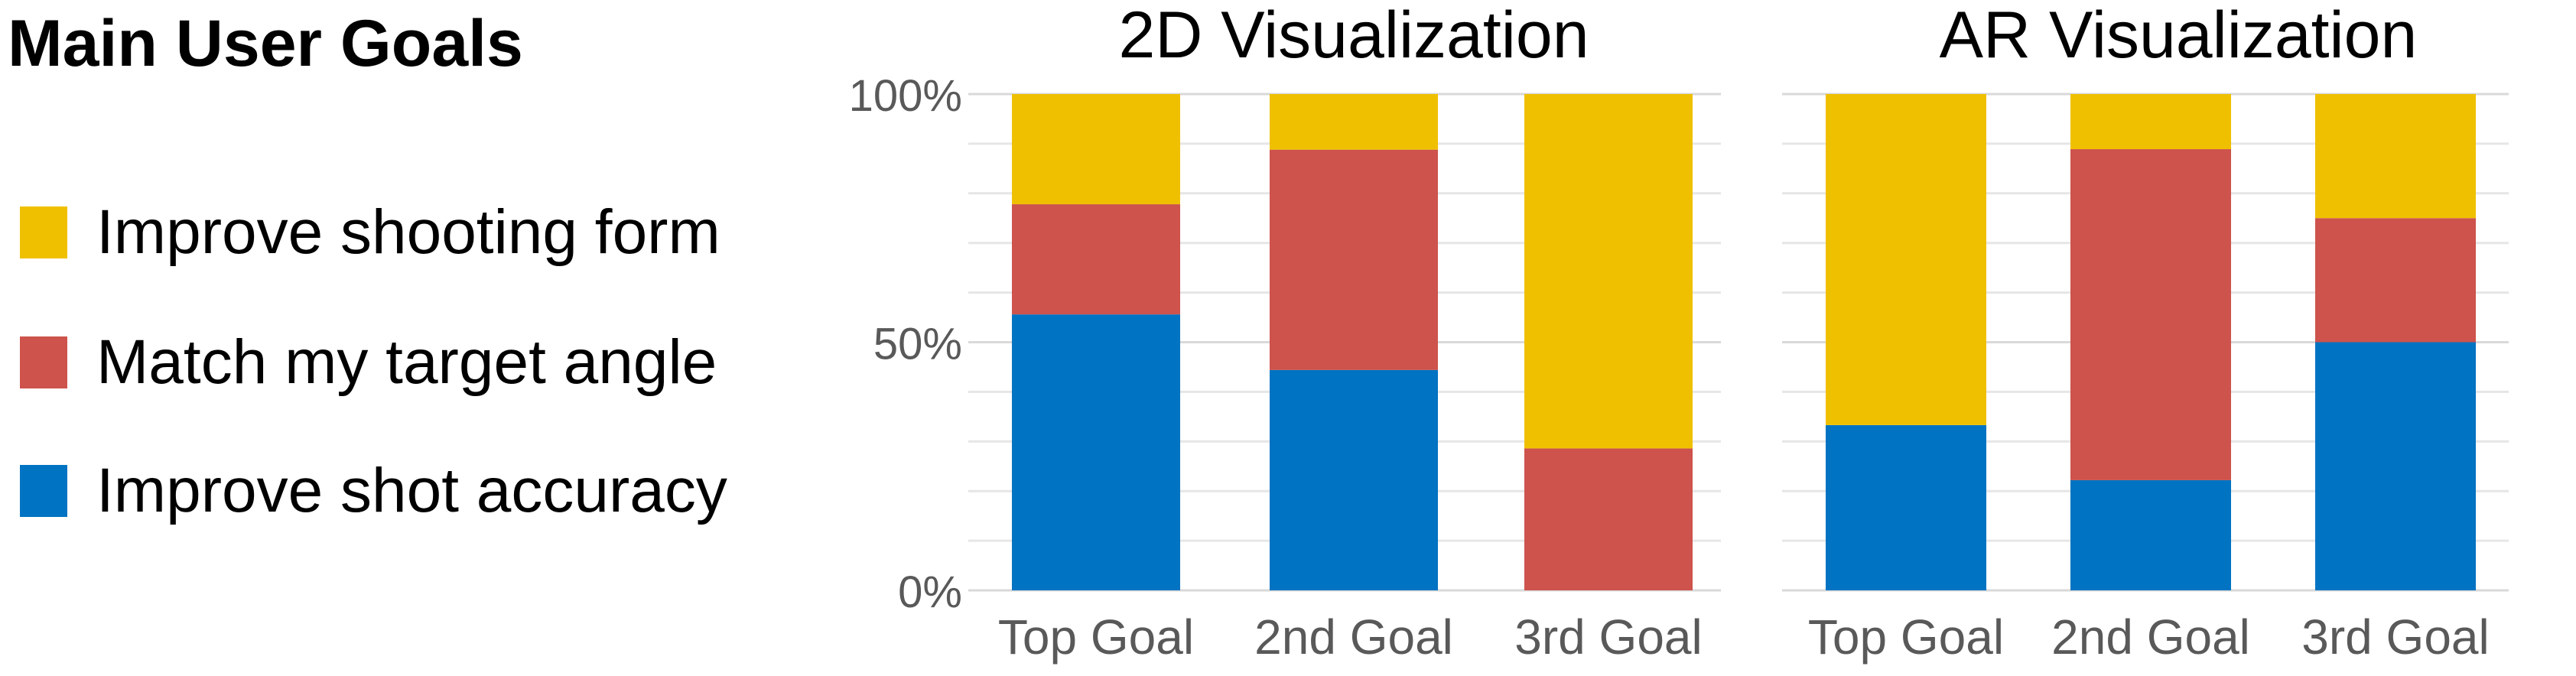 The height and width of the screenshot is (676, 2576). I want to click on panel-1-y-tick-label: 50%, so click(917, 344).